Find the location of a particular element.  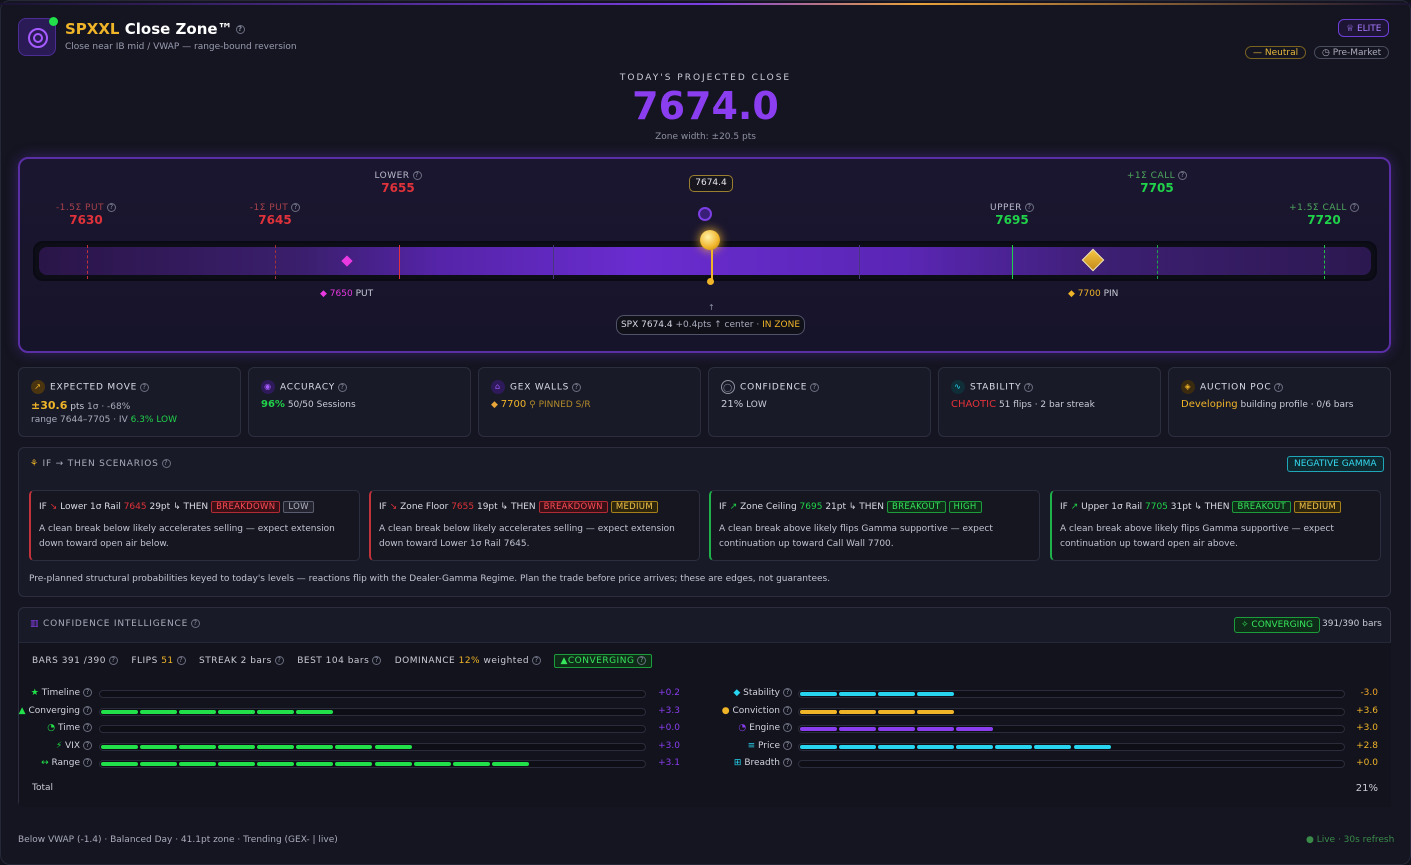

metric-value: -3.0 is located at coordinates (1369, 693).